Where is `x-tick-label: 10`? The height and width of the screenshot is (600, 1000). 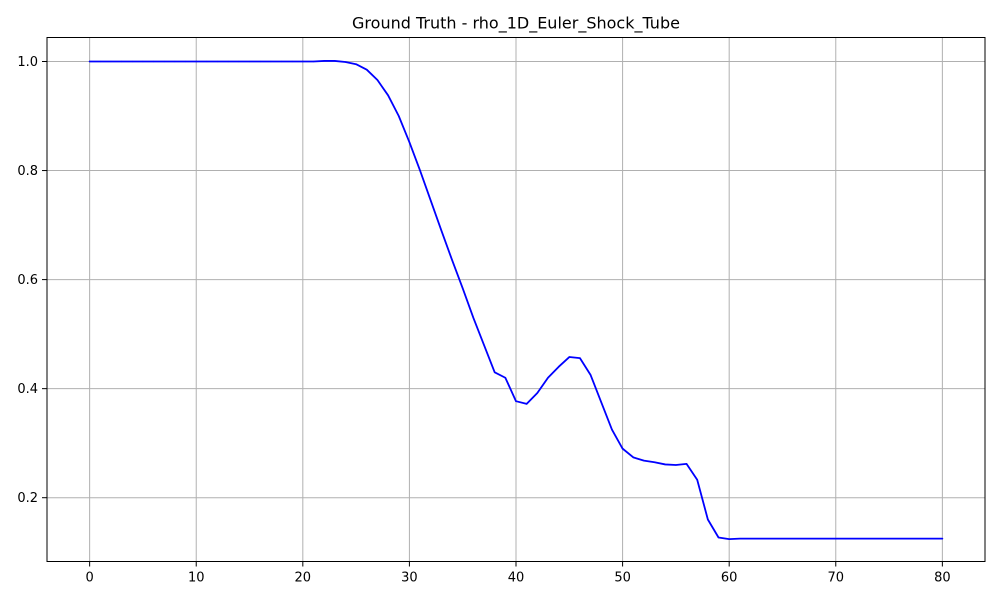
x-tick-label: 10 is located at coordinates (196, 578).